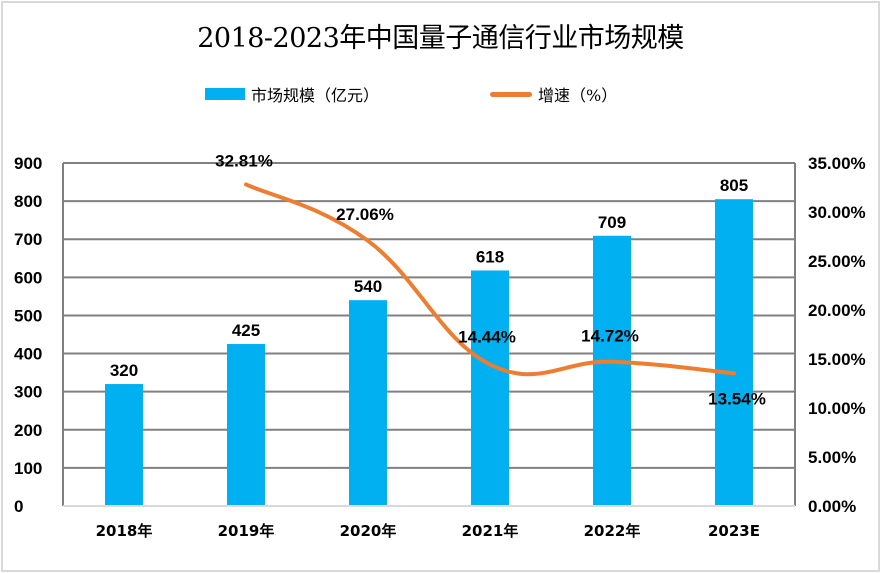 This screenshot has height=573, width=881. I want to click on growth-value-label: 13.54%, so click(737, 398).